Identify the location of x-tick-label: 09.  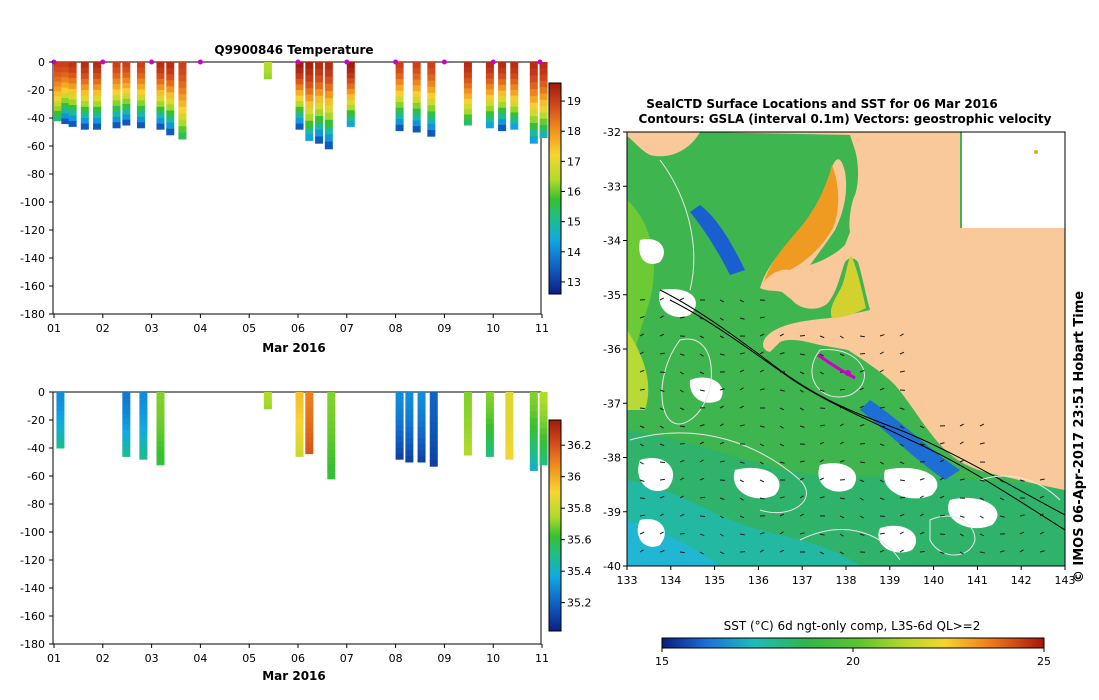
(444, 658).